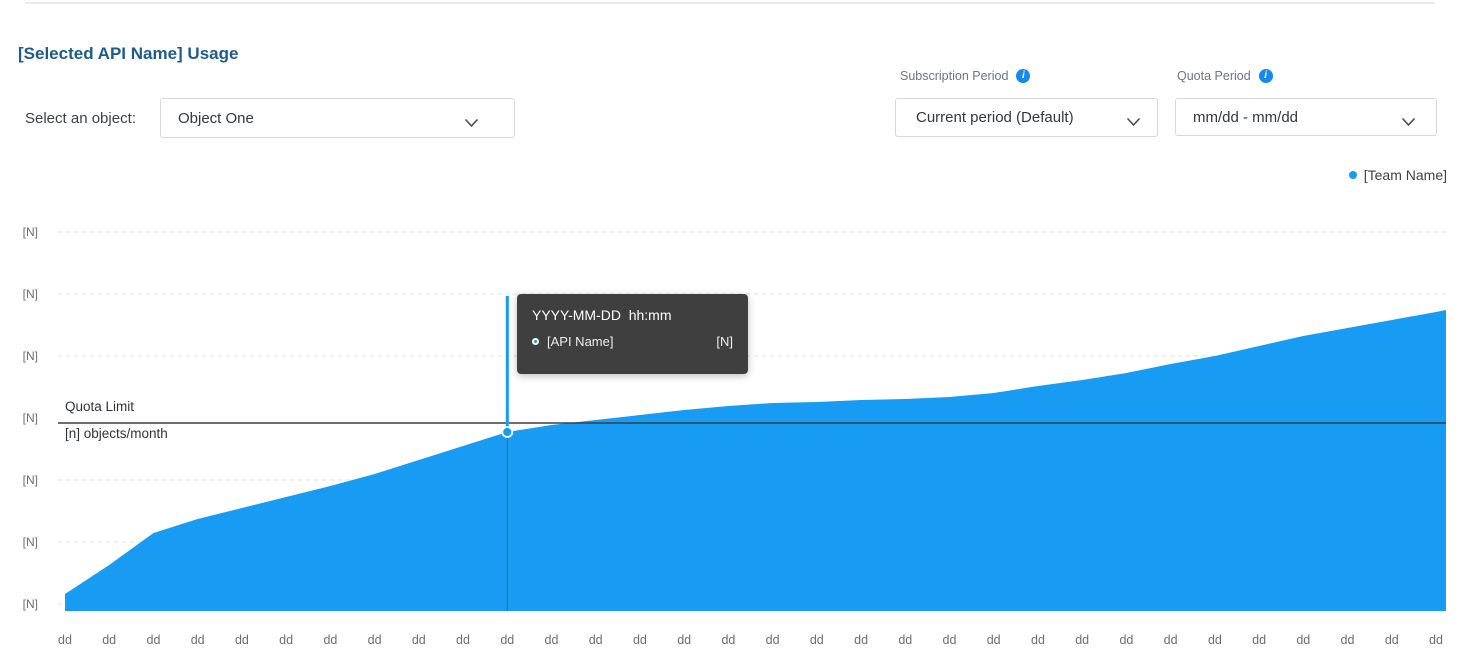 This screenshot has height=660, width=1458. What do you see at coordinates (724, 341) in the screenshot?
I see `tooltip-series-value: [N]` at bounding box center [724, 341].